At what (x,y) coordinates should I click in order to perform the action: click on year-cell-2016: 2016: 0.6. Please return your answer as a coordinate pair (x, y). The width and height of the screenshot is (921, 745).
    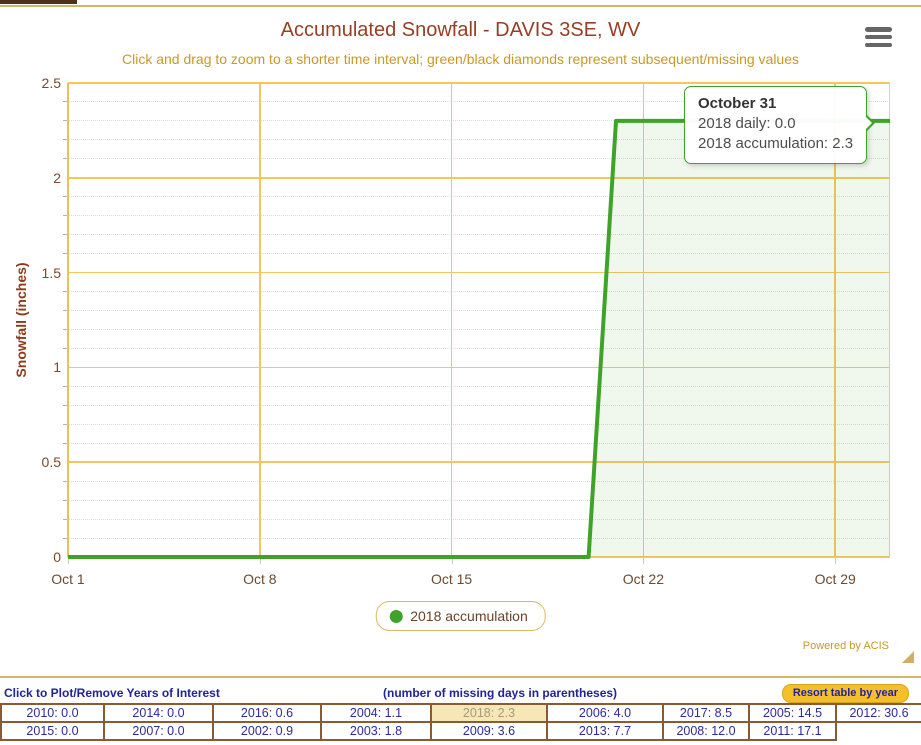
    Looking at the image, I should click on (267, 713).